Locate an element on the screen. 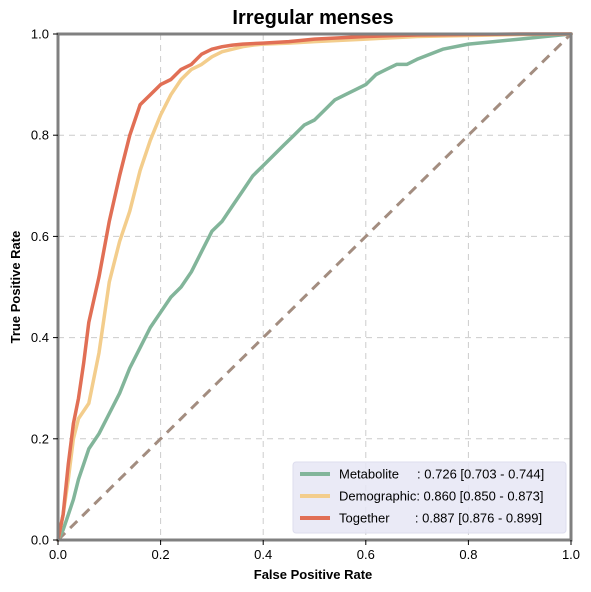  chart-title: Irregular menses is located at coordinates (312, 18).